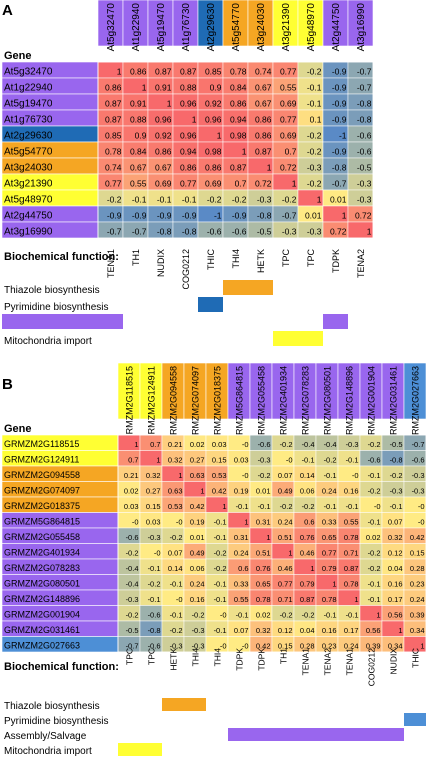 The height and width of the screenshot is (771, 440). I want to click on panel-b-cell-value: 0.46, so click(285, 568).